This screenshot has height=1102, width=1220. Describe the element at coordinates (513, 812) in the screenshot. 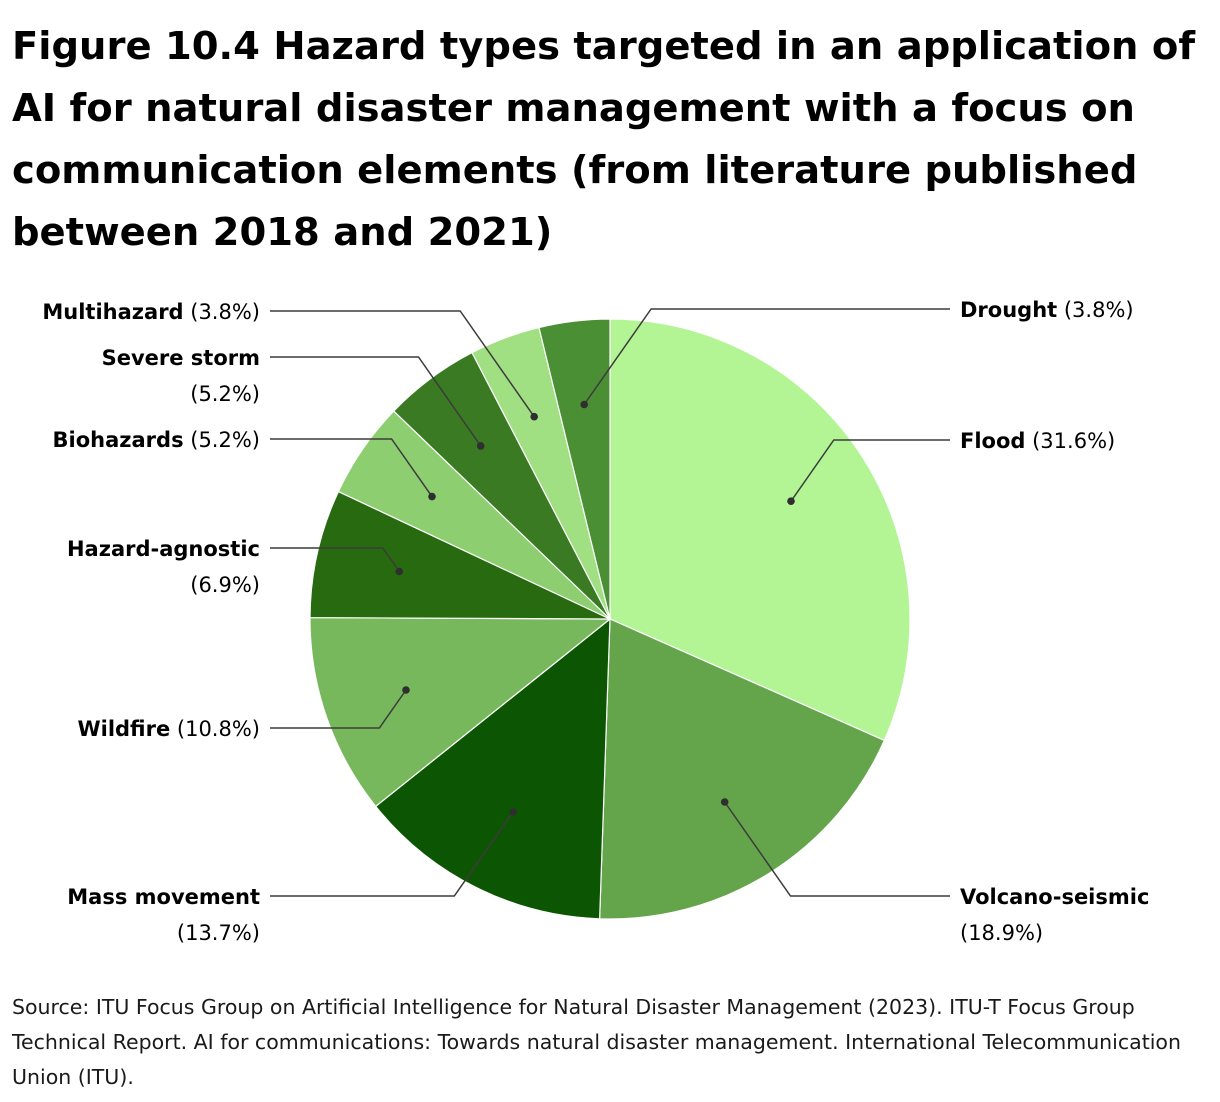

I see `leader-dot-mass-movement` at that location.